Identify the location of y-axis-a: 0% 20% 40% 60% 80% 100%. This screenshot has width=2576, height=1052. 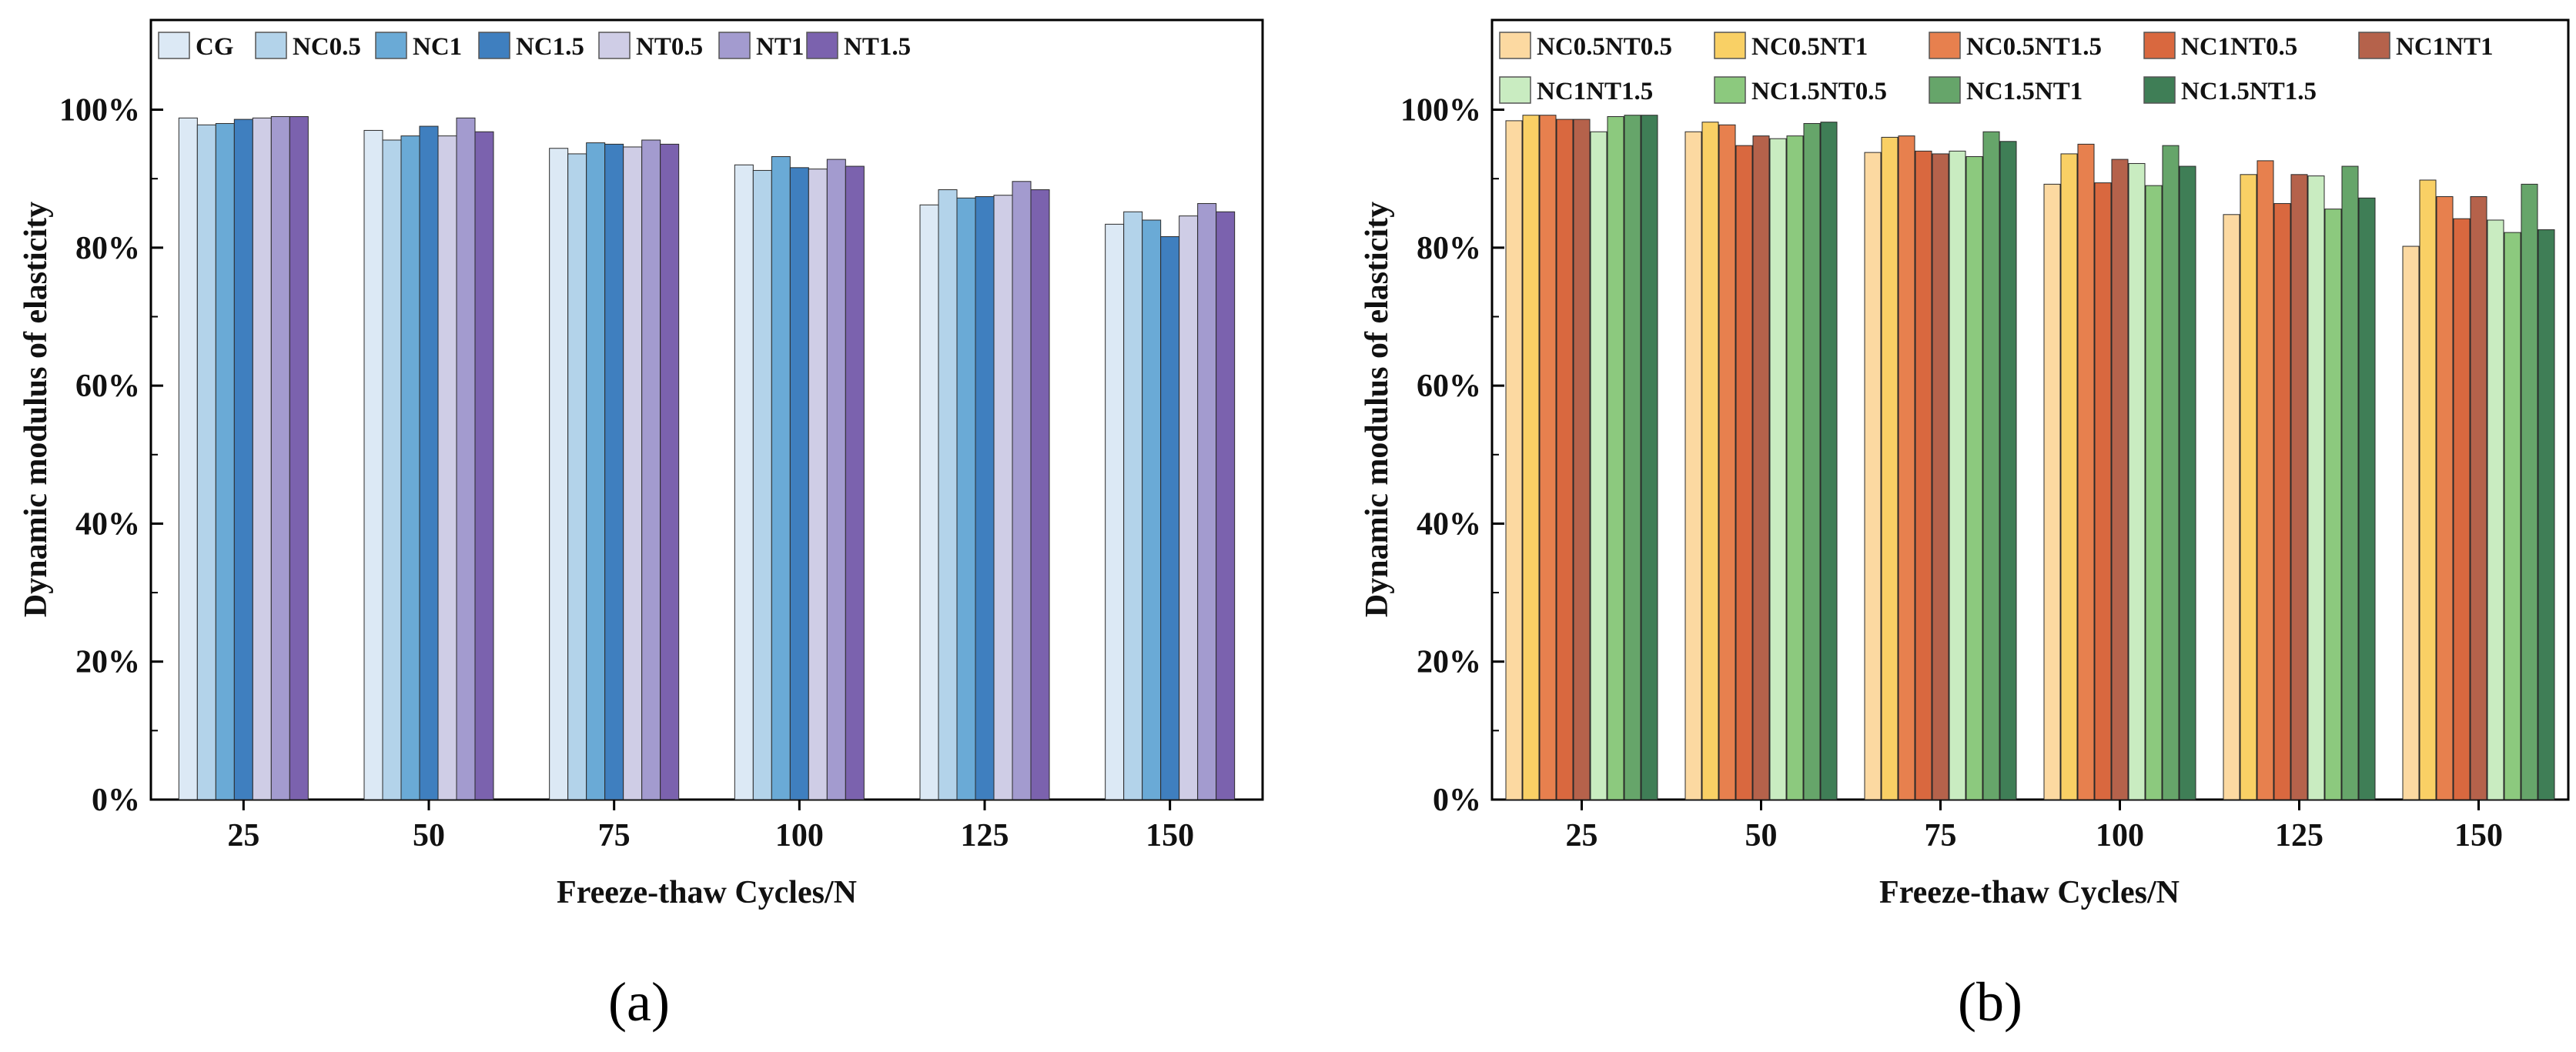
(111, 455).